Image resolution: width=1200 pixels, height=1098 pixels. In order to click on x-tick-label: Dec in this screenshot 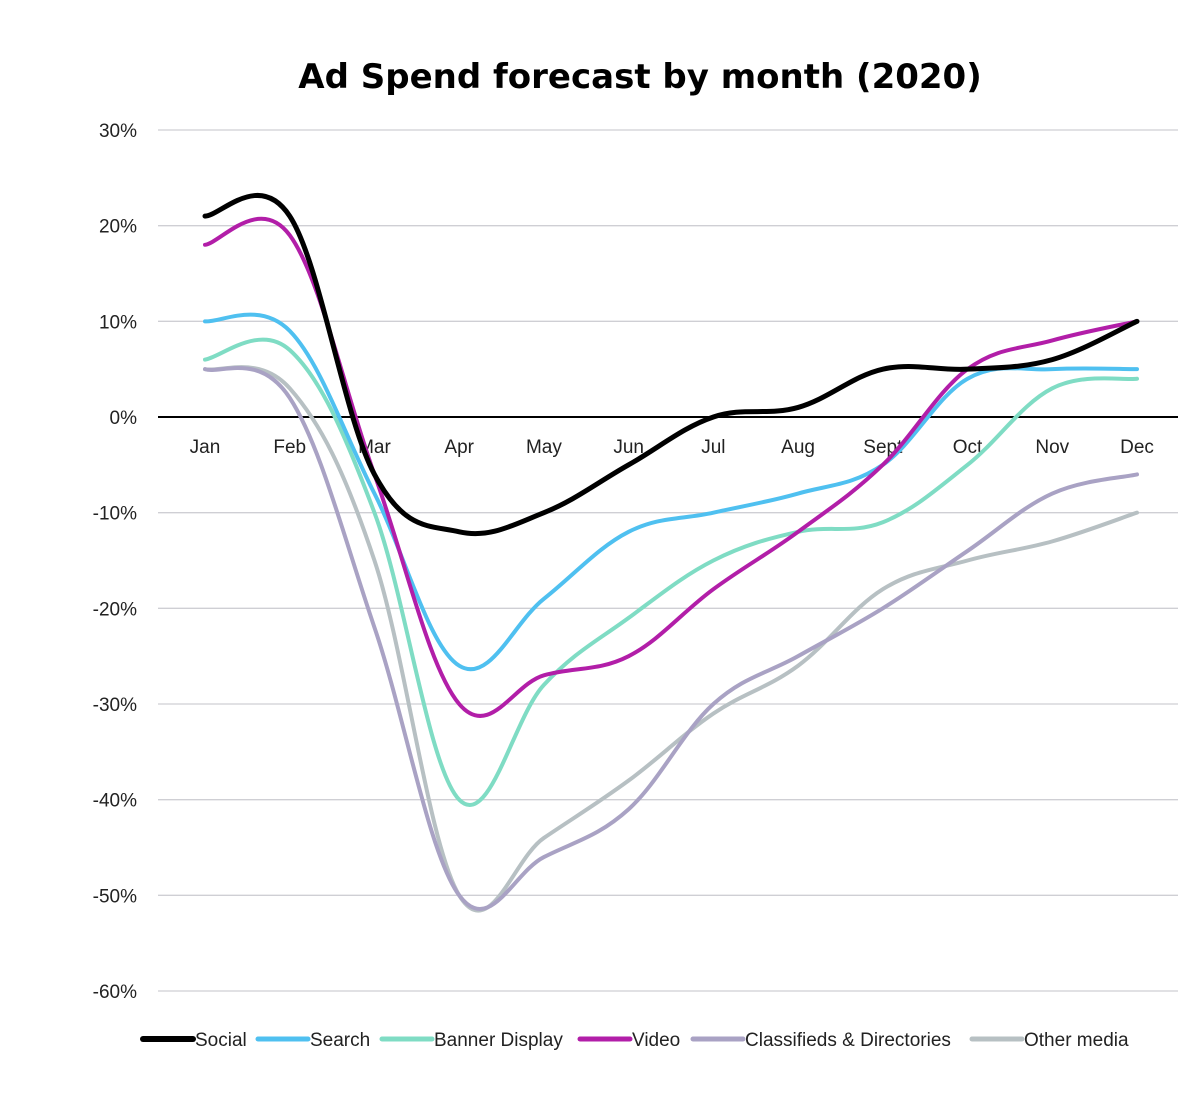, I will do `click(1137, 447)`.